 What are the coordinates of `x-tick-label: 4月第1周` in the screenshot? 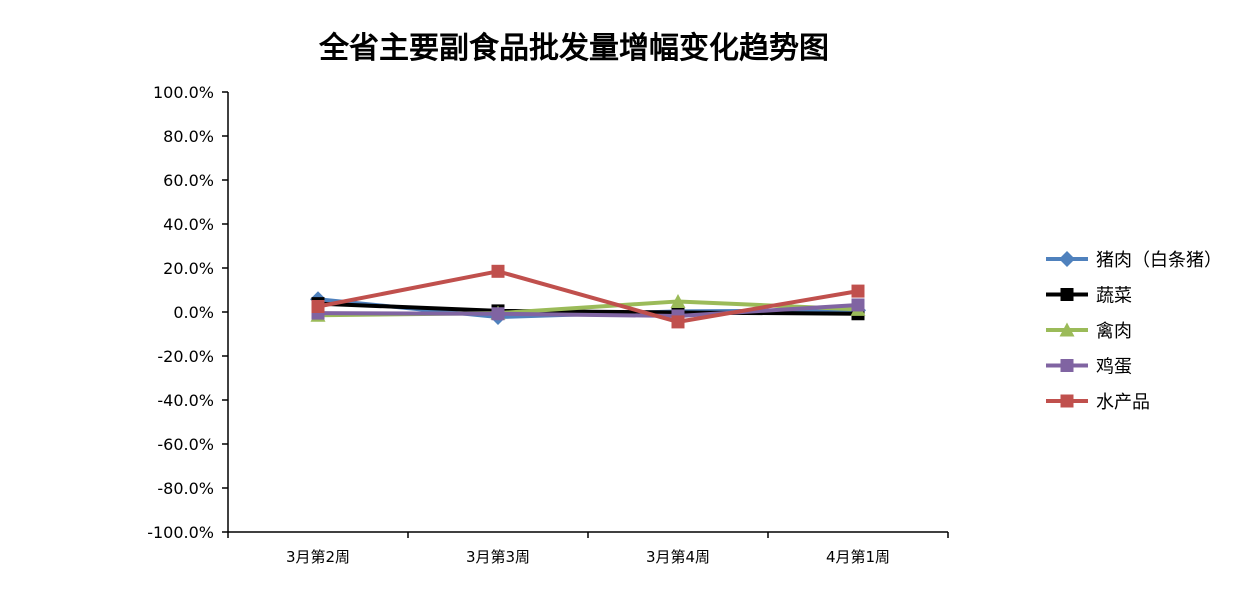 It's located at (858, 557).